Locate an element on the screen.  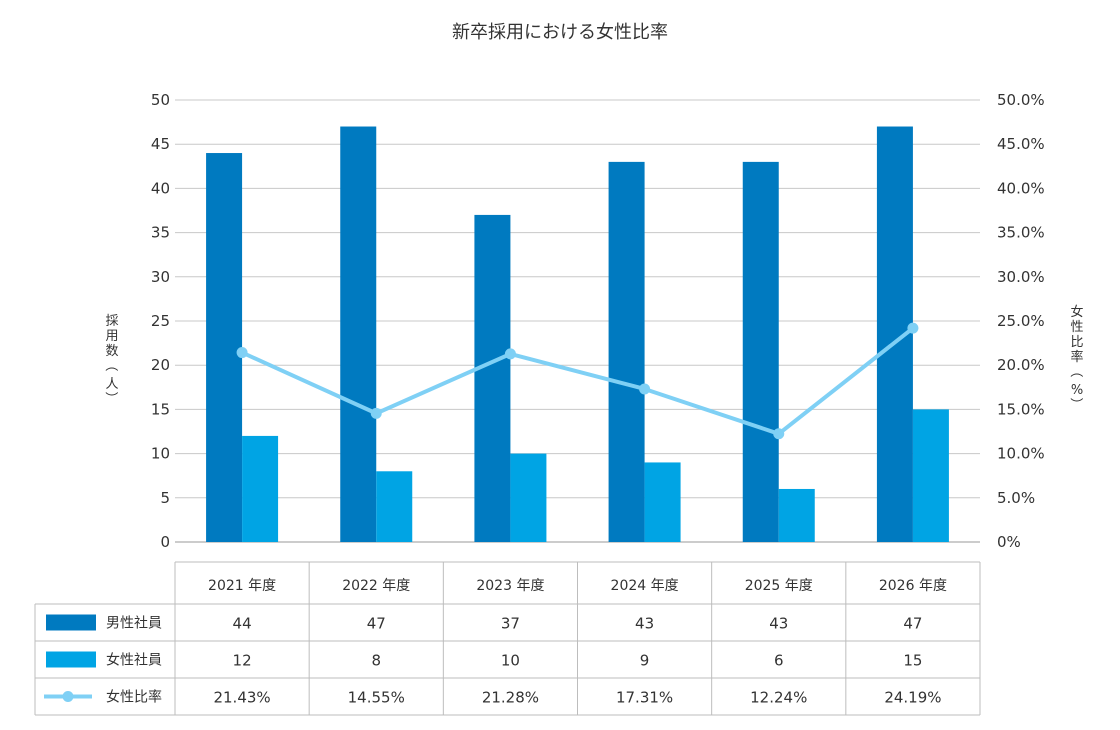
table-value-cell: 44 is located at coordinates (242, 624).